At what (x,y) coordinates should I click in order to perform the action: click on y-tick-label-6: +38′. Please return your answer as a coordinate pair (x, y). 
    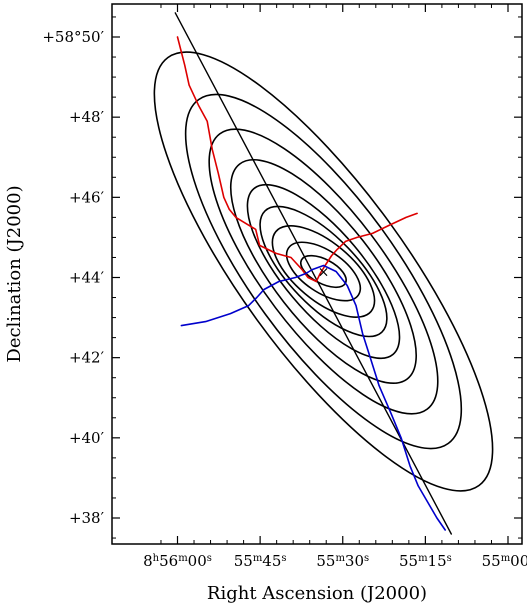
    Looking at the image, I should click on (87, 518).